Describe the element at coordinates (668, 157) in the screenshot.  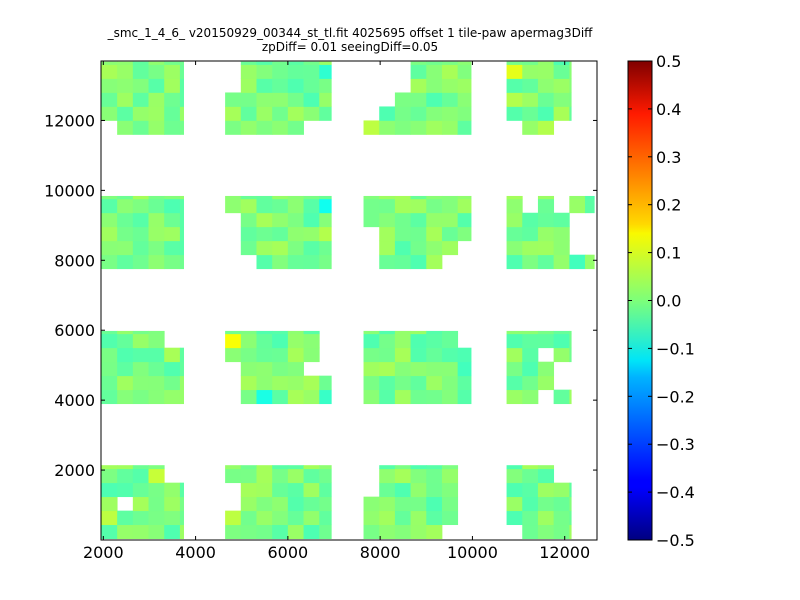
I see `colorbar-tick-label: 0.3` at that location.